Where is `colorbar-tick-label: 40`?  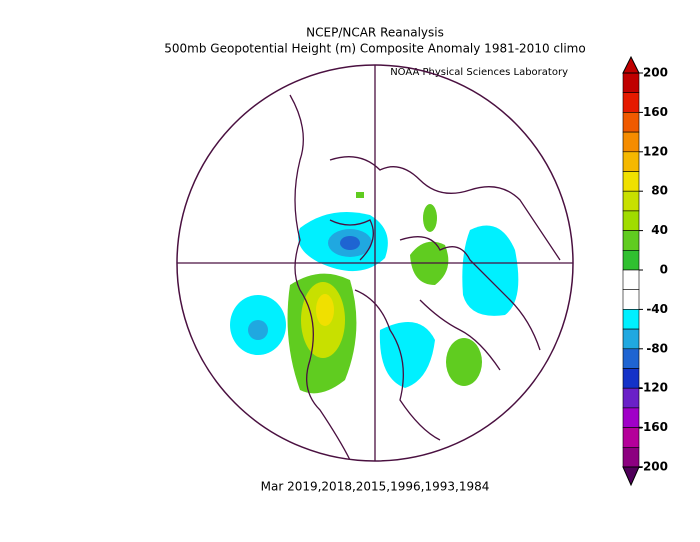
colorbar-tick-label: 40 is located at coordinates (659, 230).